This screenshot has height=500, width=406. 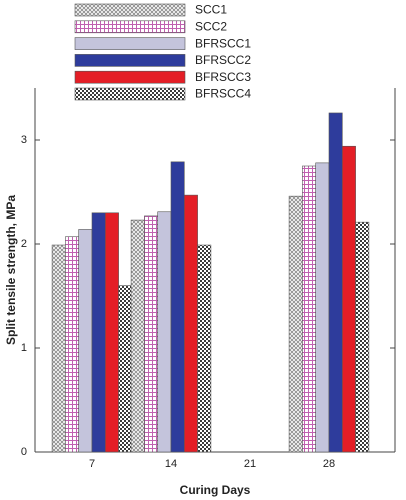 What do you see at coordinates (24, 348) in the screenshot?
I see `y-tick-label: 1` at bounding box center [24, 348].